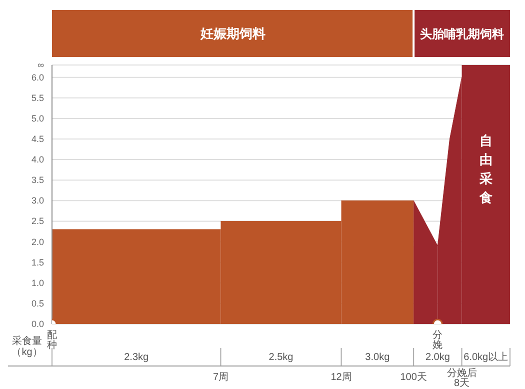  What do you see at coordinates (413, 377) in the screenshot?
I see `x-tick-label: 100天` at bounding box center [413, 377].